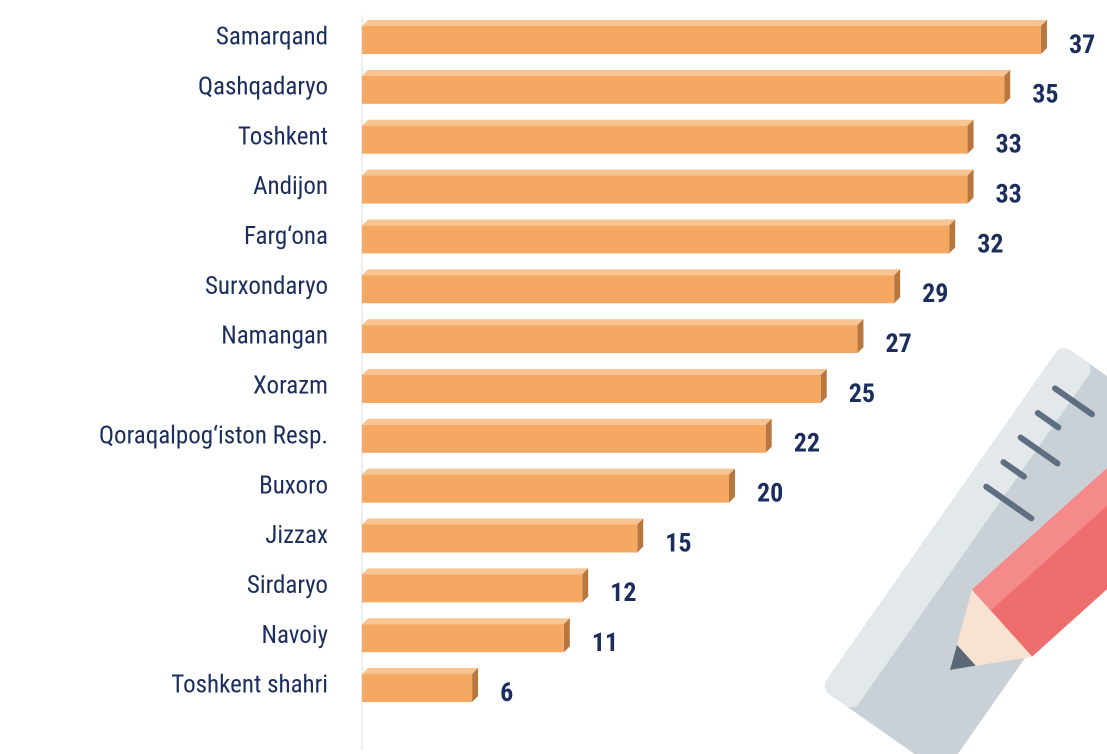 The width and height of the screenshot is (1107, 754). I want to click on ruler, so click(965, 551).